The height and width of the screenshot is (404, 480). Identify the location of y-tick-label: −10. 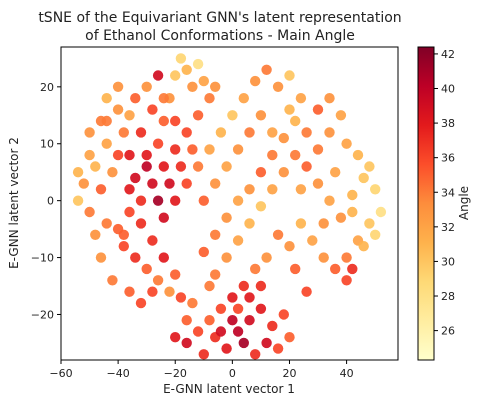
(42, 258).